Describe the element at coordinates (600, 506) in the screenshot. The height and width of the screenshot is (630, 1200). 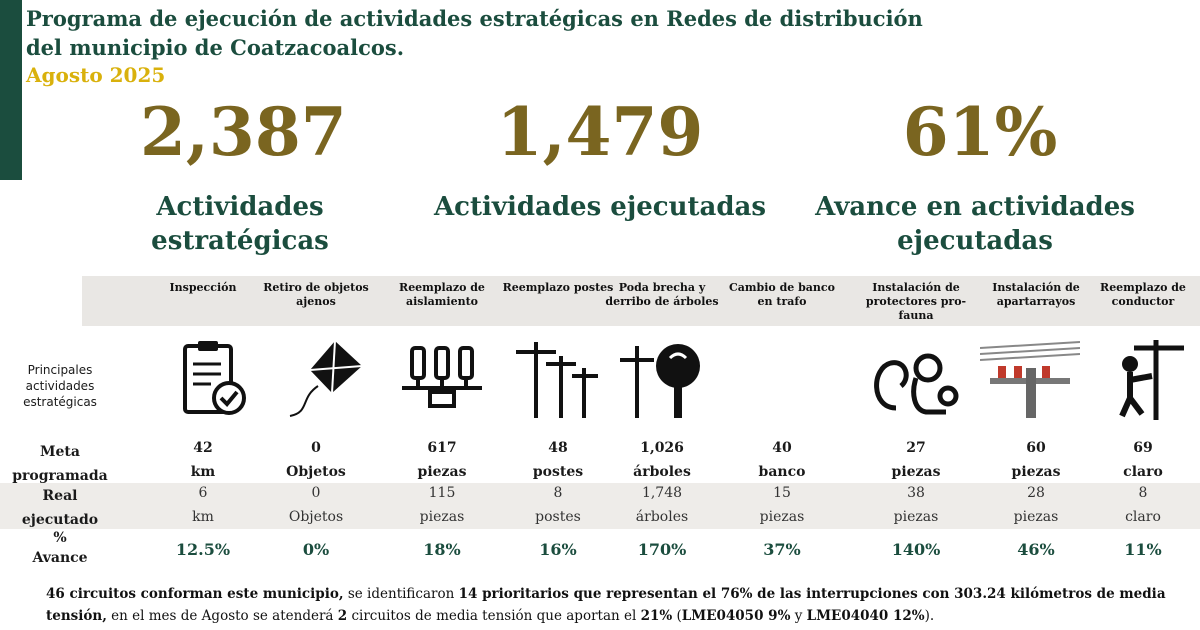
I see `real-row-band` at that location.